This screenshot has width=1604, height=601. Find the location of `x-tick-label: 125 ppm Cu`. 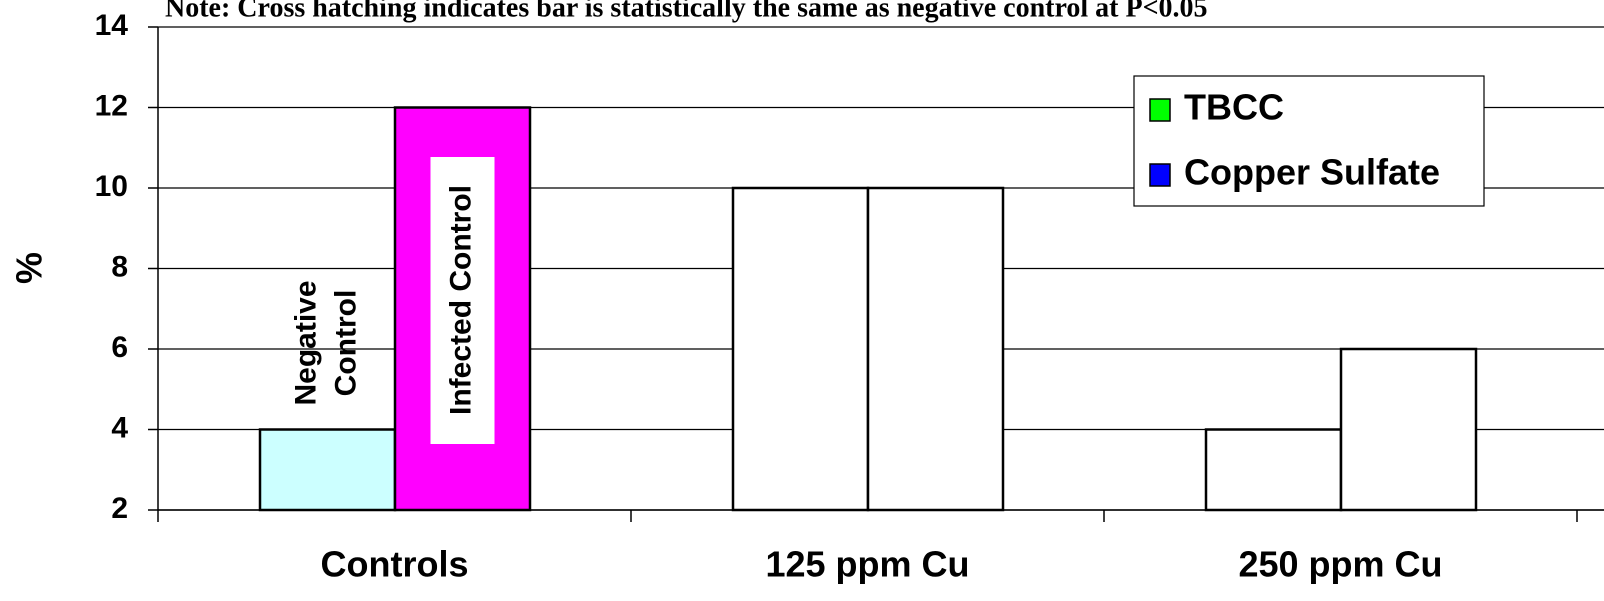

x-tick-label: 125 ppm Cu is located at coordinates (867, 564).